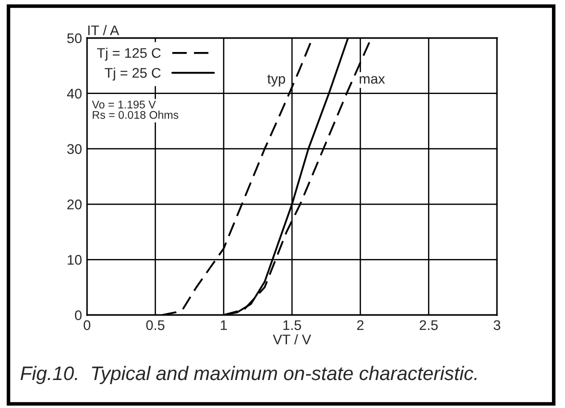 The image size is (565, 408). Describe the element at coordinates (292, 339) in the screenshot. I see `x-axis-title: VT / V` at that location.